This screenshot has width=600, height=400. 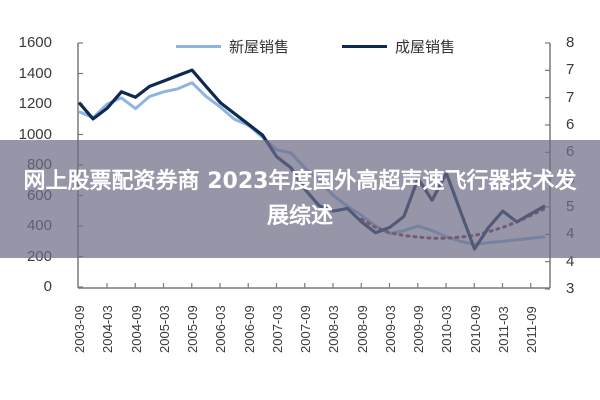 I want to click on legend-swatch-dark-navy, so click(x=364, y=46).